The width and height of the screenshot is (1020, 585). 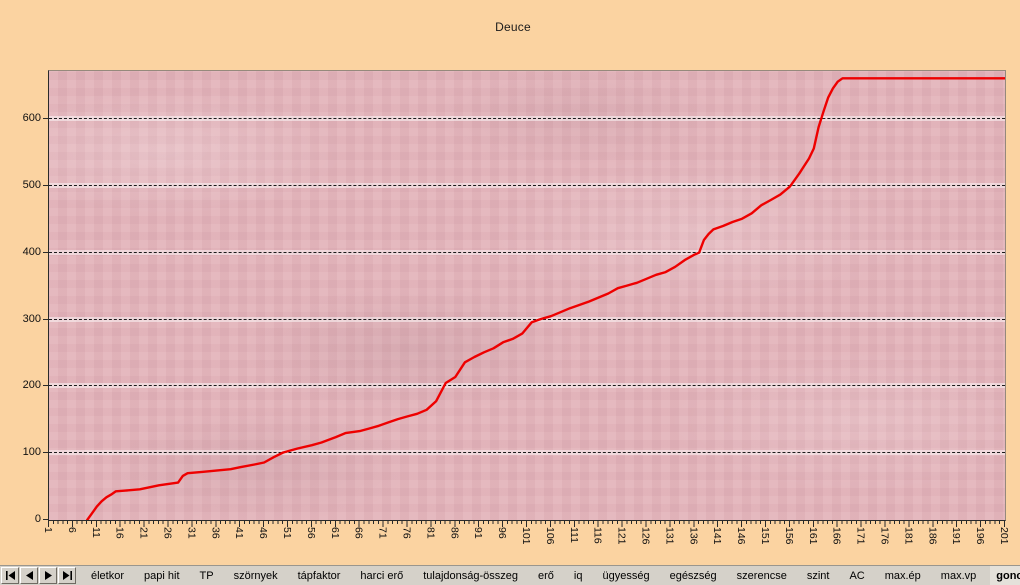 What do you see at coordinates (717, 536) in the screenshot?
I see `x-axis-label: 141` at bounding box center [717, 536].